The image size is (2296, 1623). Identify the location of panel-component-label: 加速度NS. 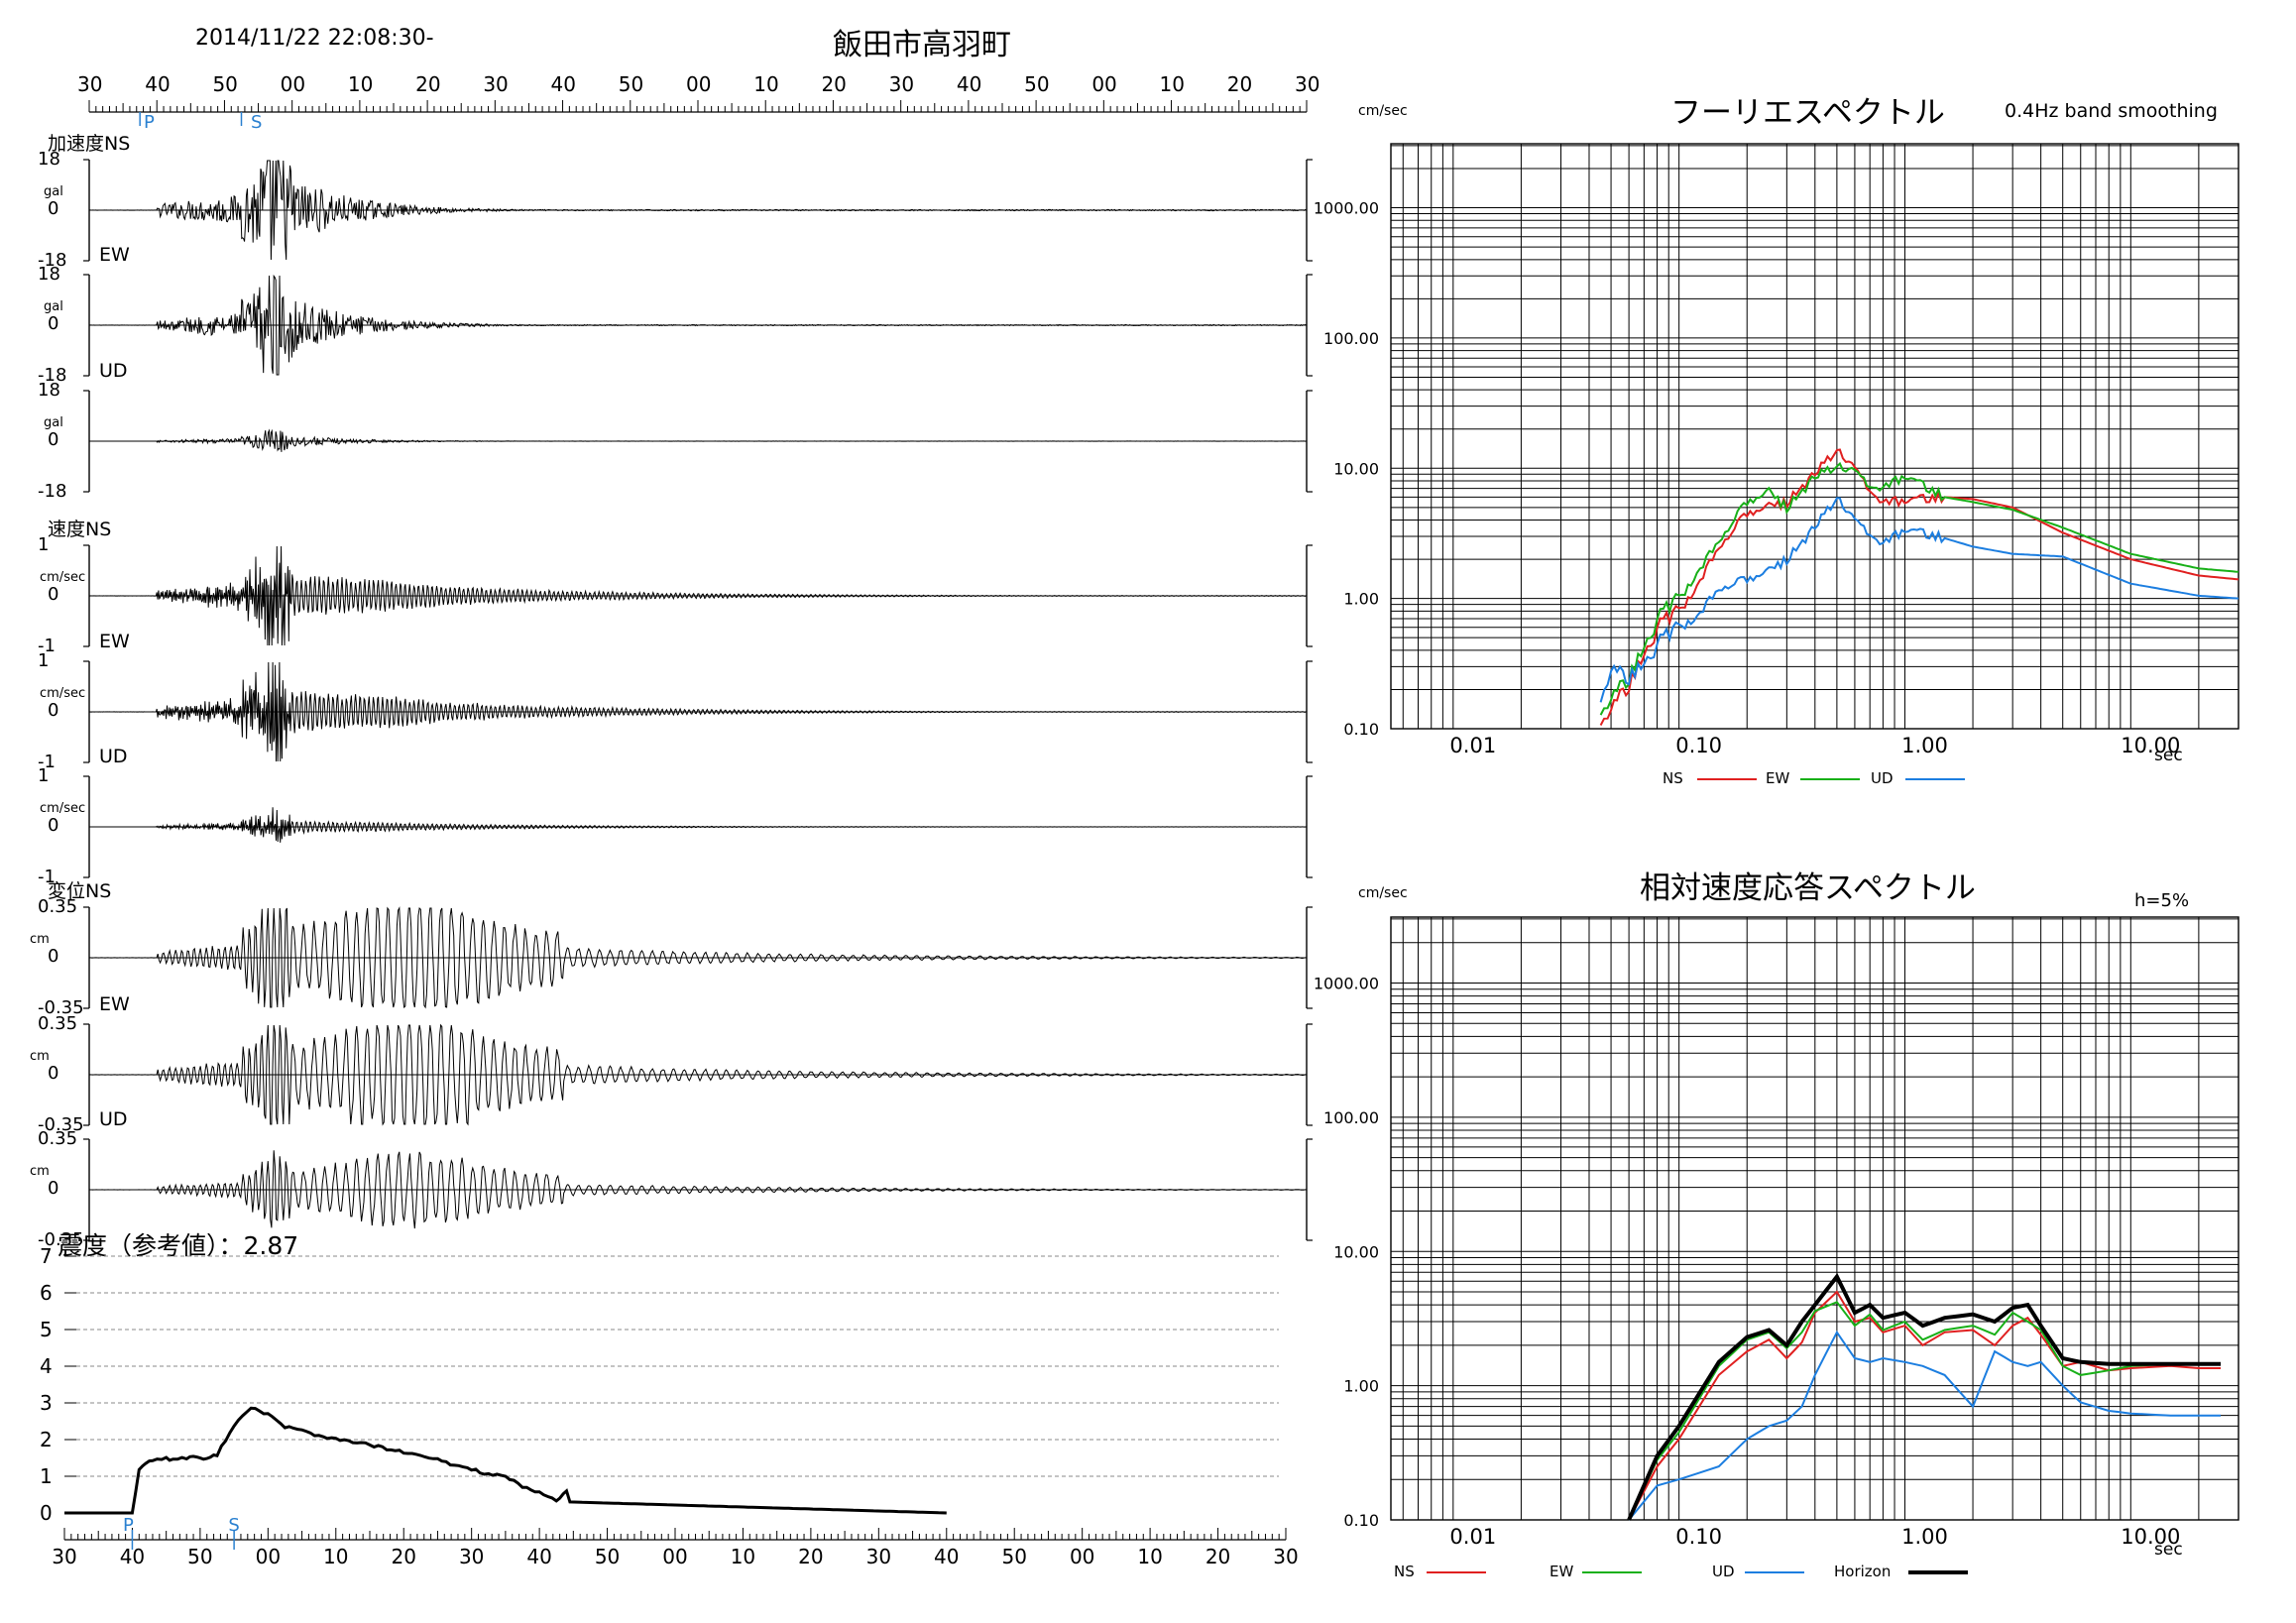
(89, 144).